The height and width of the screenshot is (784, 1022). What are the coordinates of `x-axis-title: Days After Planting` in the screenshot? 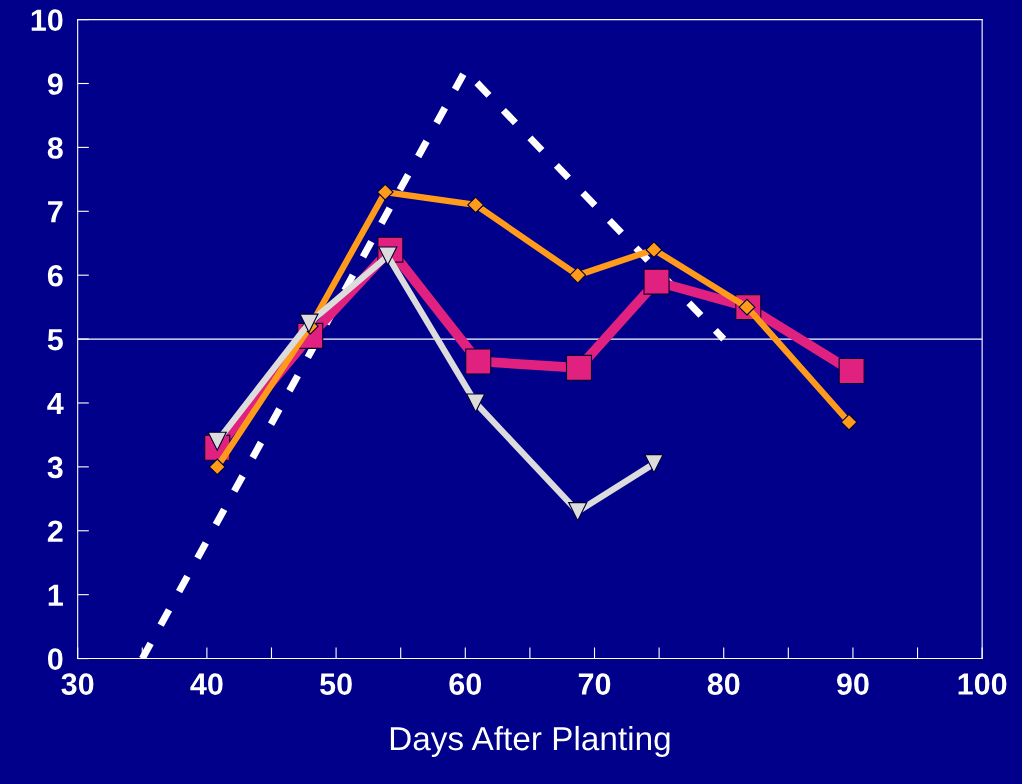 It's located at (530, 741).